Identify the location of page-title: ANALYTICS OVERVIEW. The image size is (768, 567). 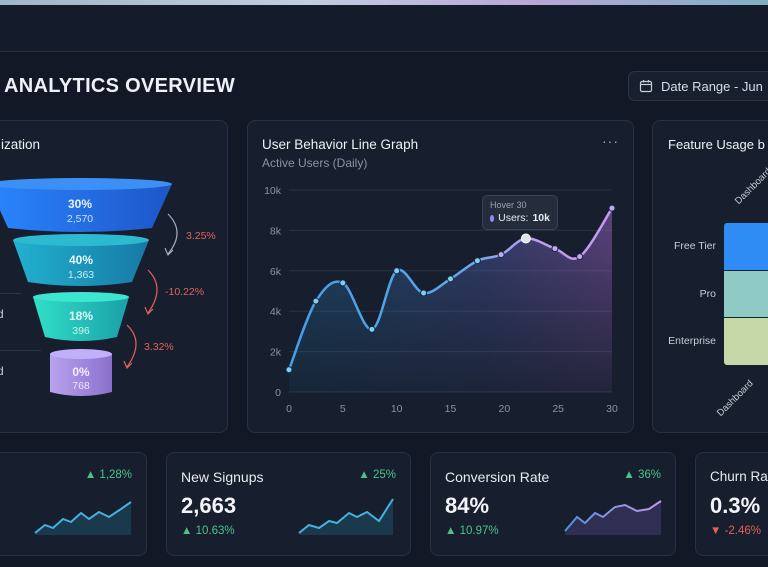
(119, 86).